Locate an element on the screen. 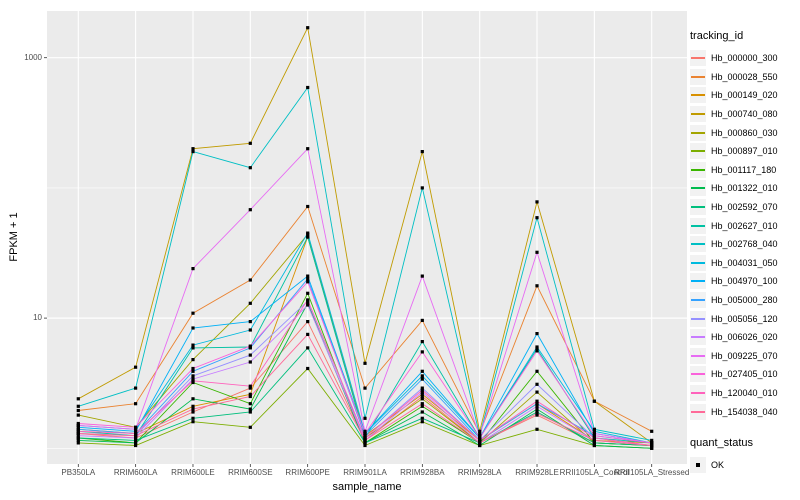 The image size is (800, 500). legend-label: Hb_027405_010 is located at coordinates (744, 374).